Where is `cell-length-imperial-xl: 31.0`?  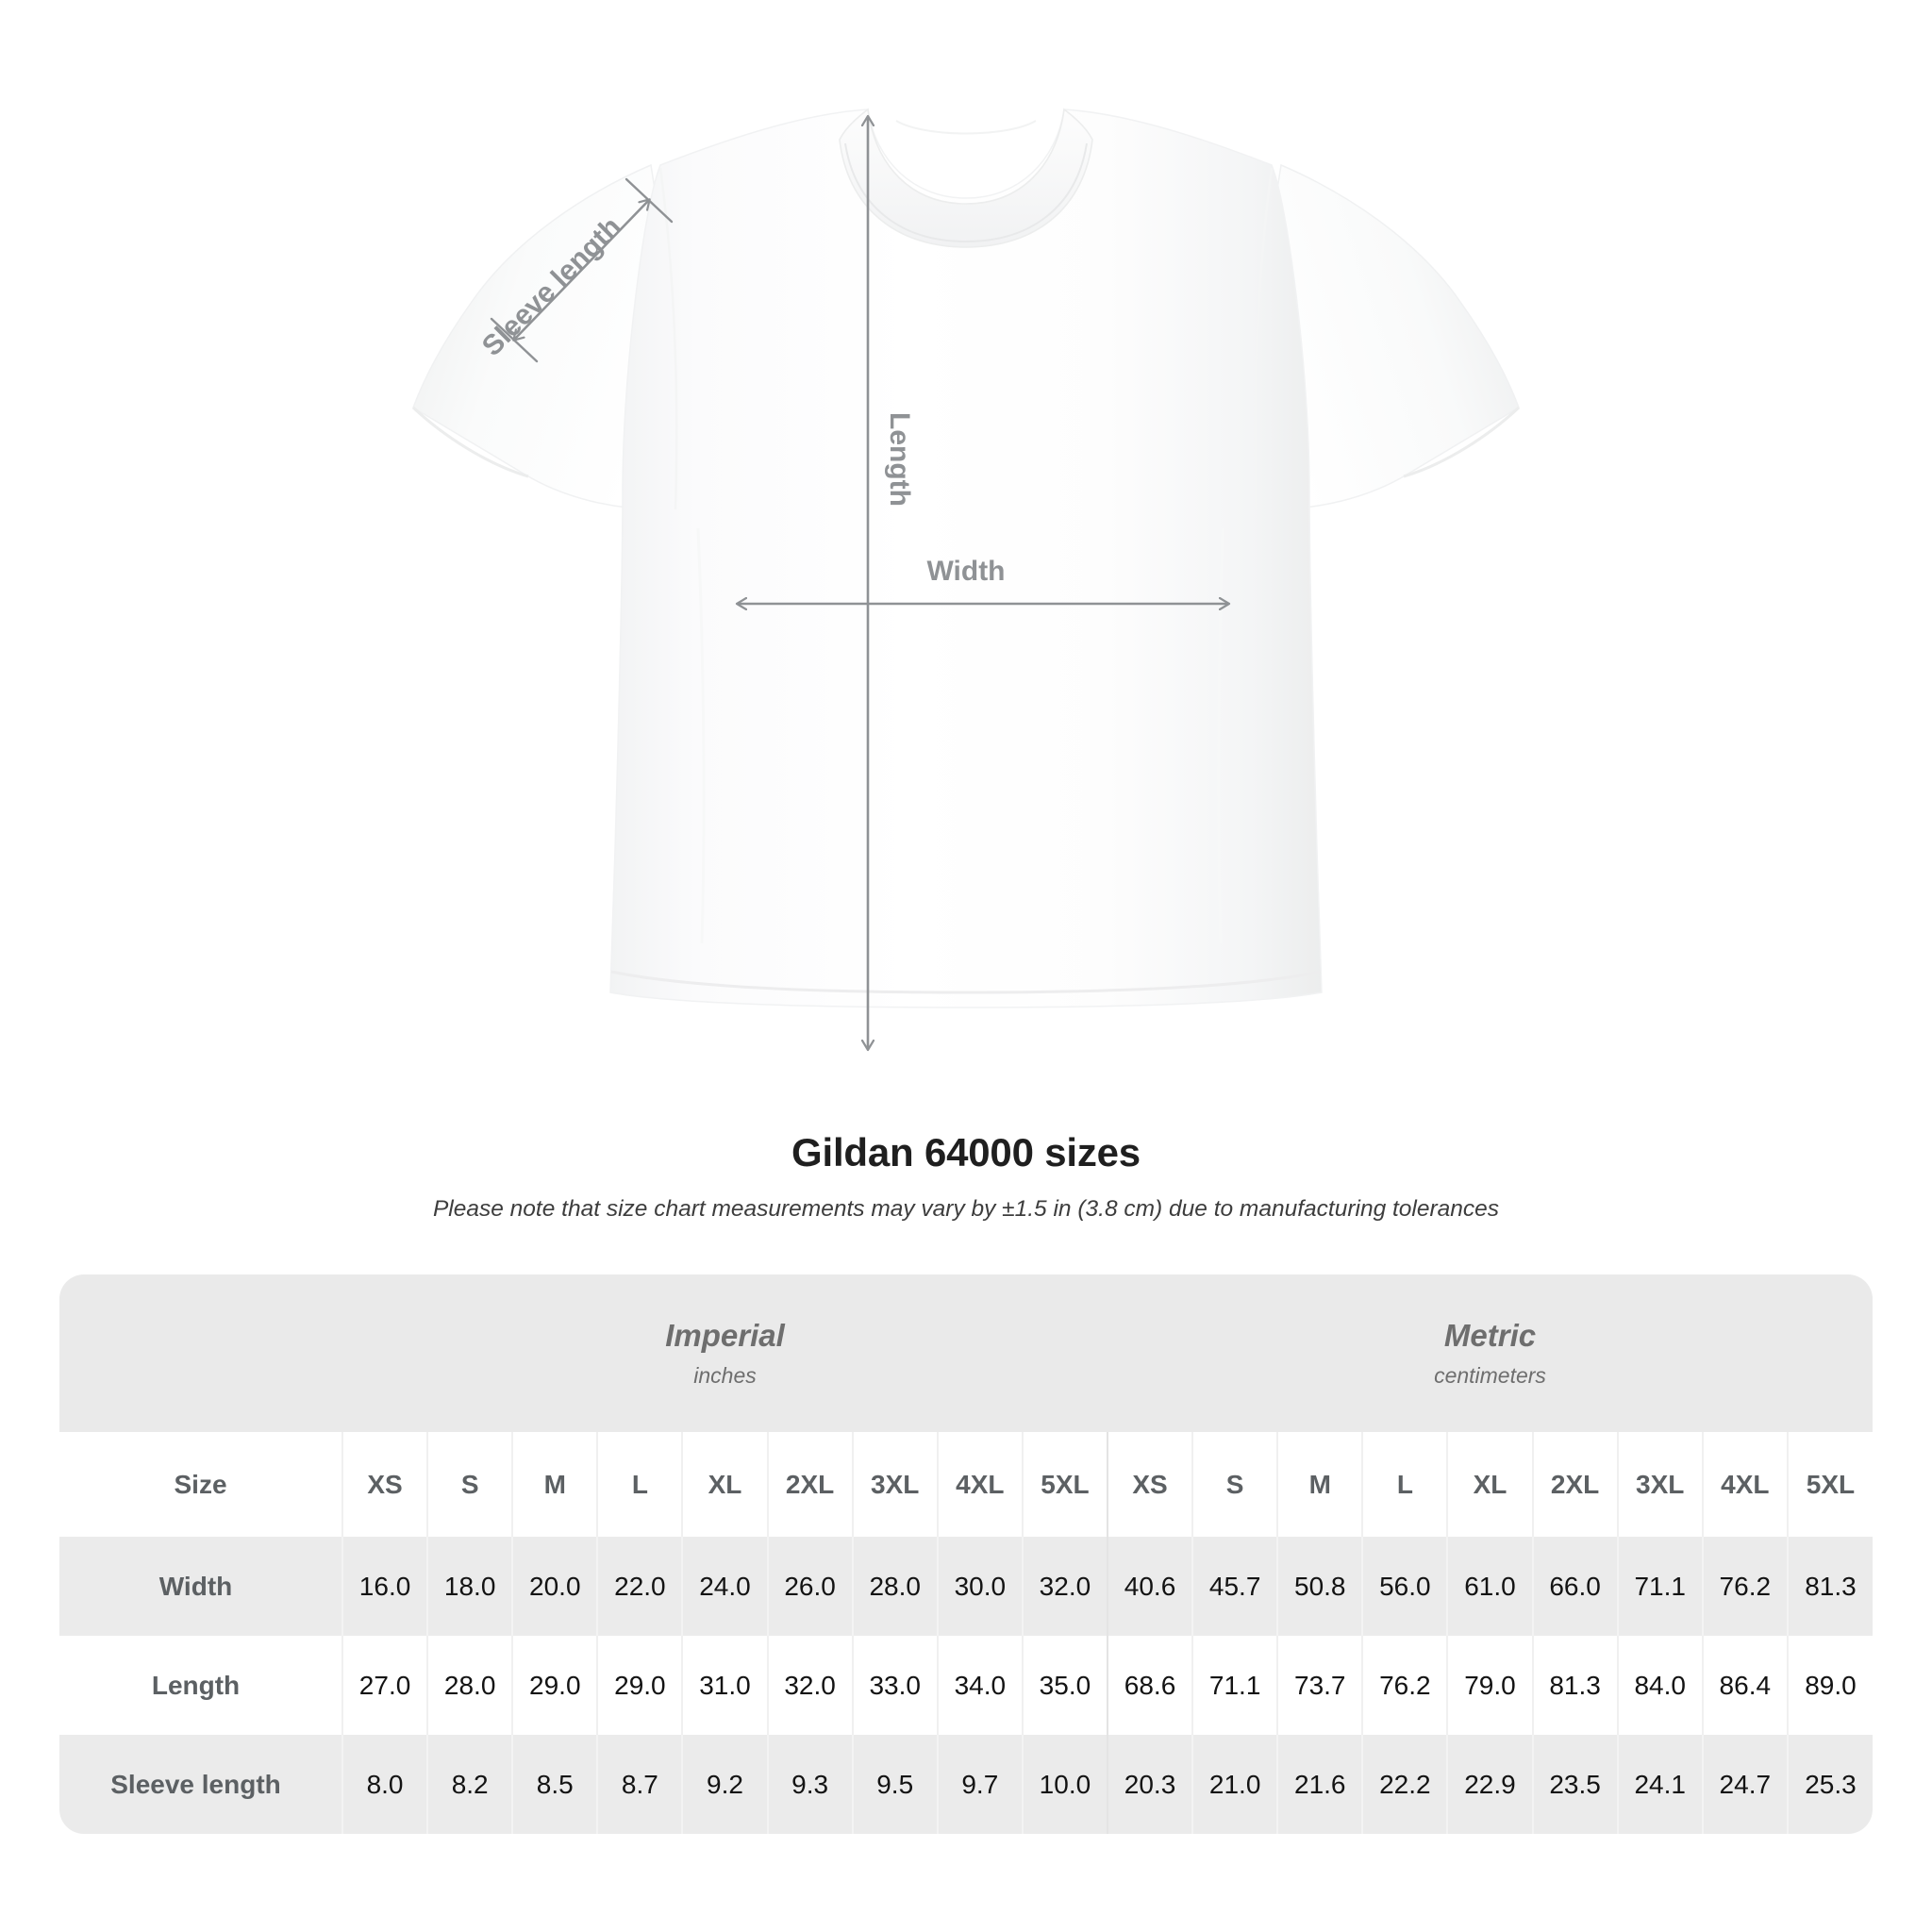 cell-length-imperial-xl: 31.0 is located at coordinates (724, 1686).